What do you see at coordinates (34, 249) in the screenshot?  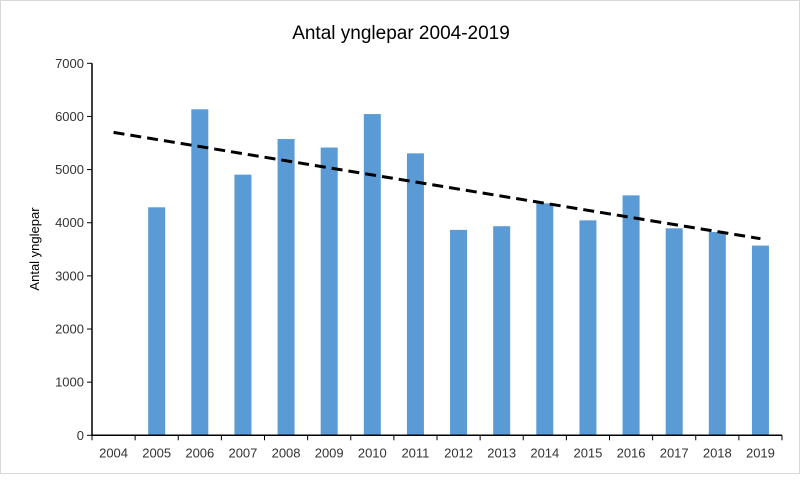 I see `y-axis-label: Antal ynglepar` at bounding box center [34, 249].